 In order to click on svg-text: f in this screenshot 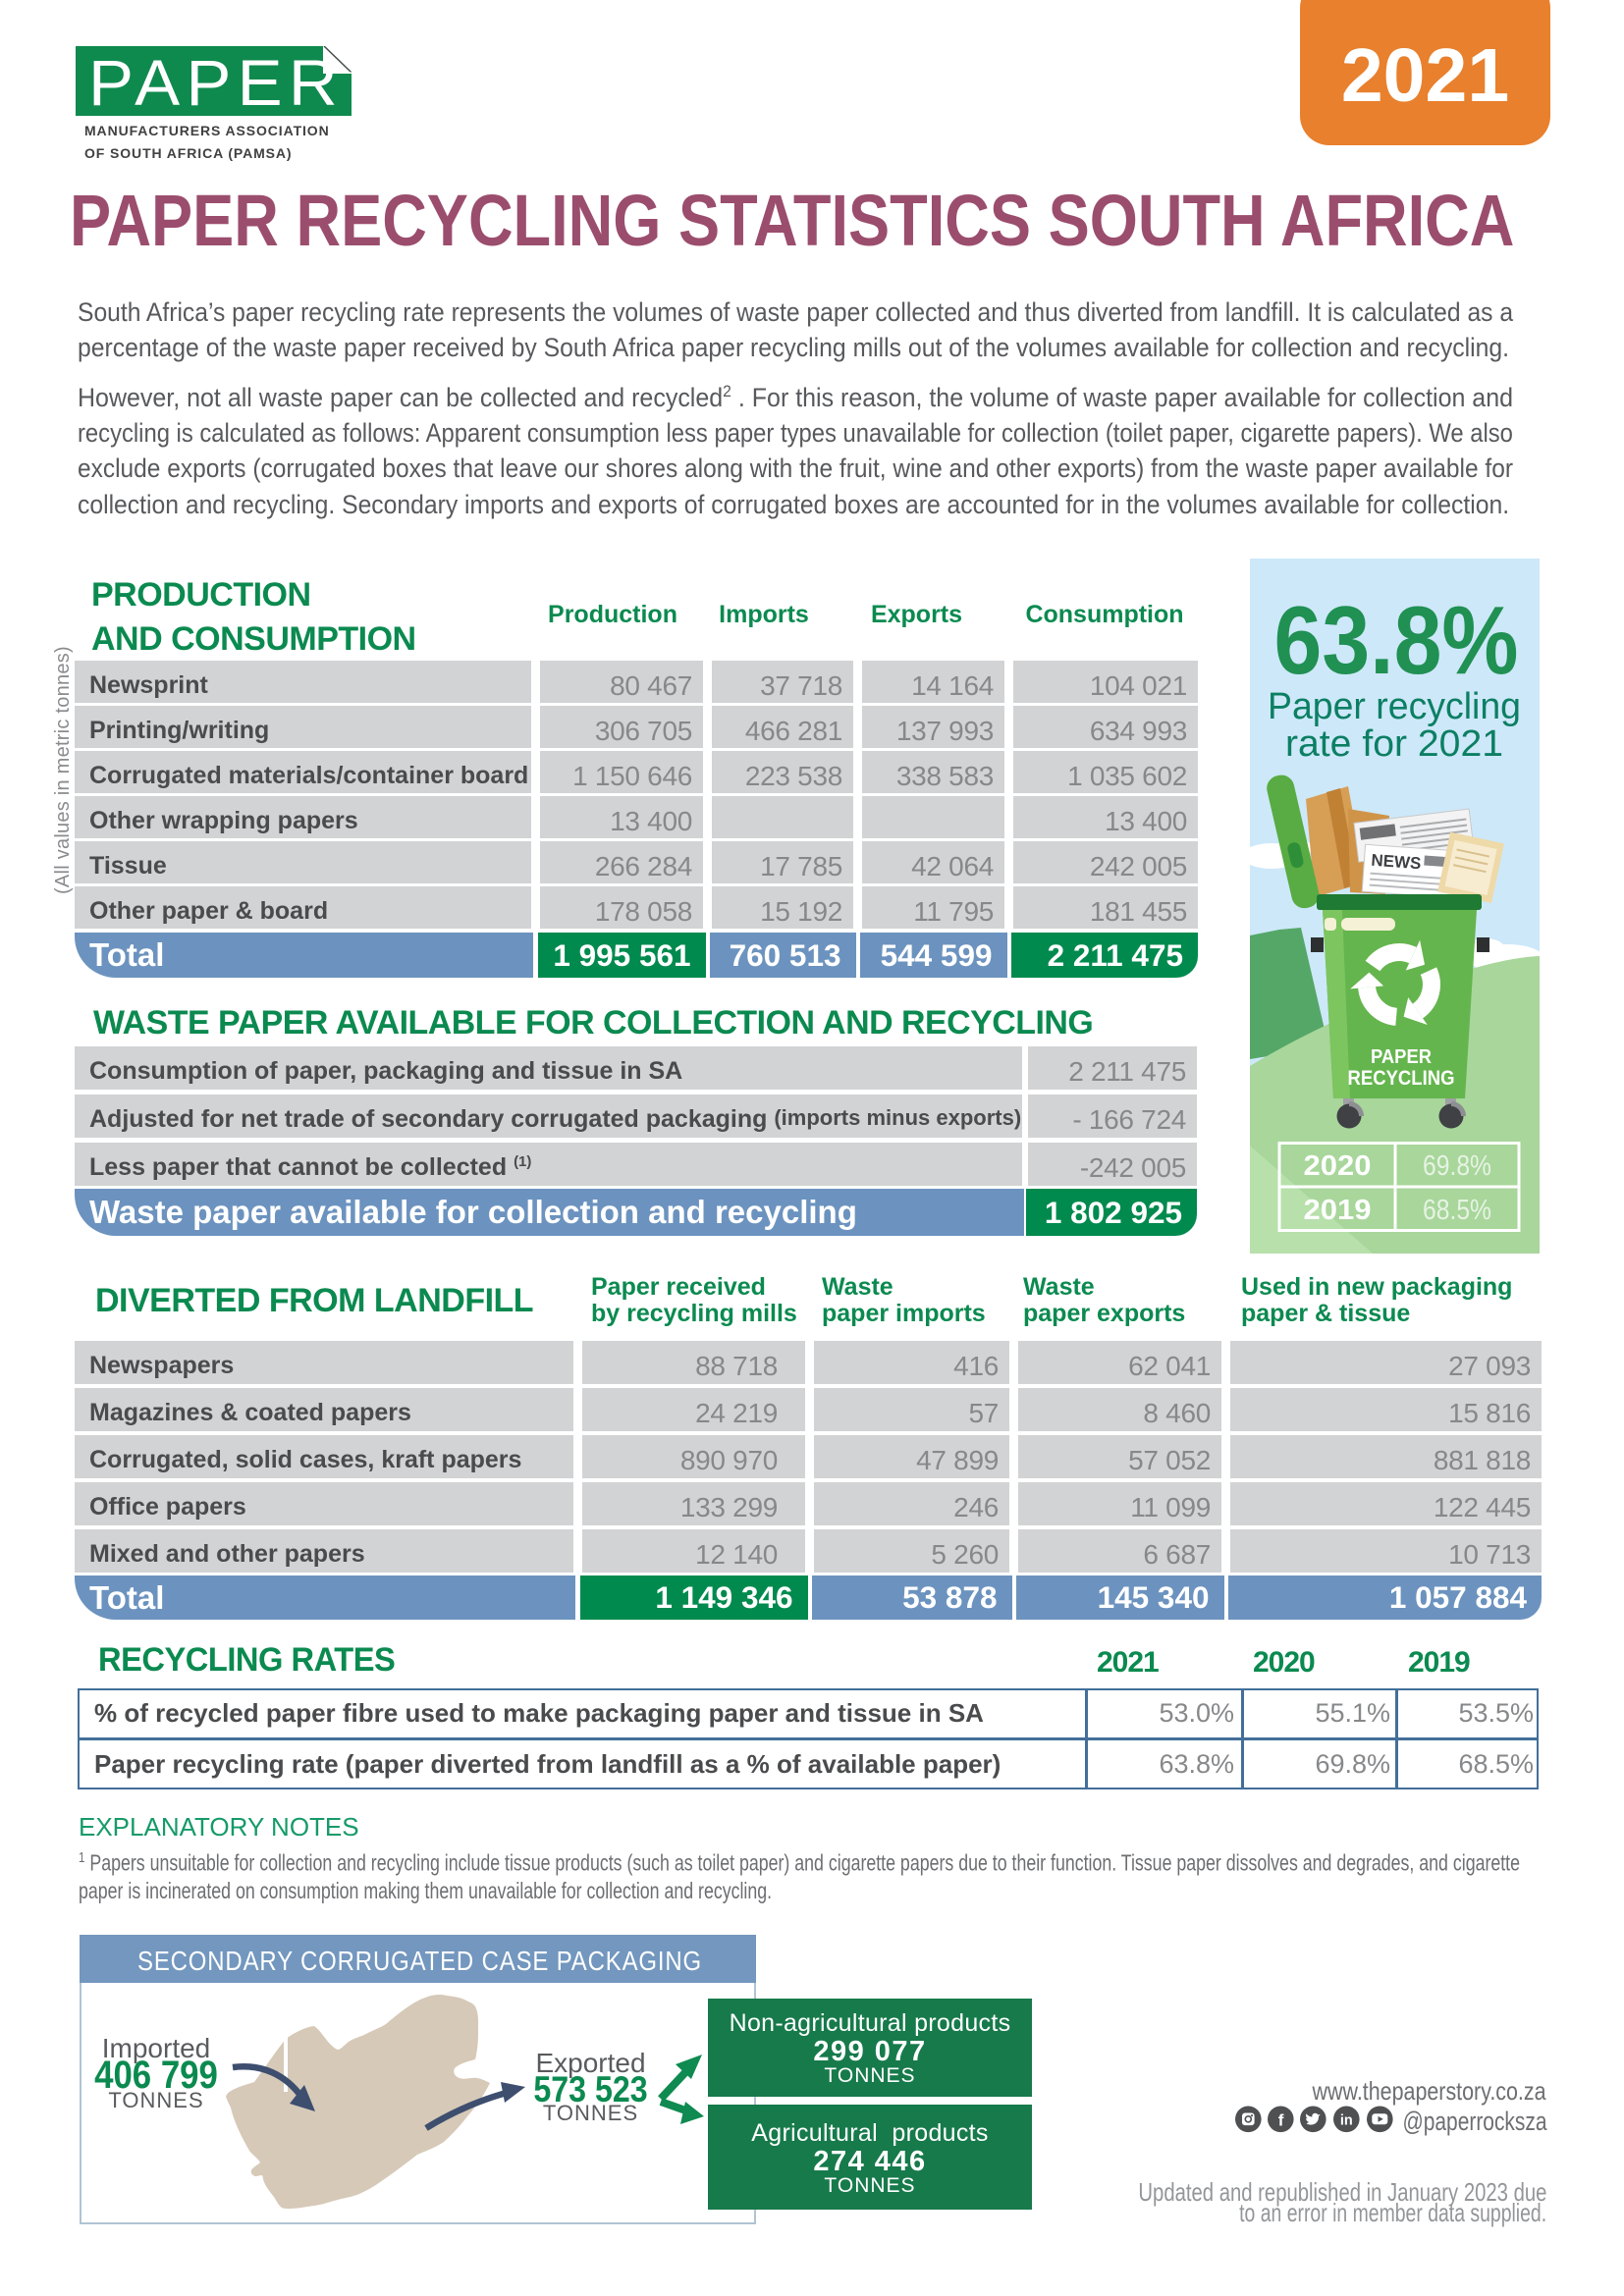, I will do `click(1281, 2120)`.